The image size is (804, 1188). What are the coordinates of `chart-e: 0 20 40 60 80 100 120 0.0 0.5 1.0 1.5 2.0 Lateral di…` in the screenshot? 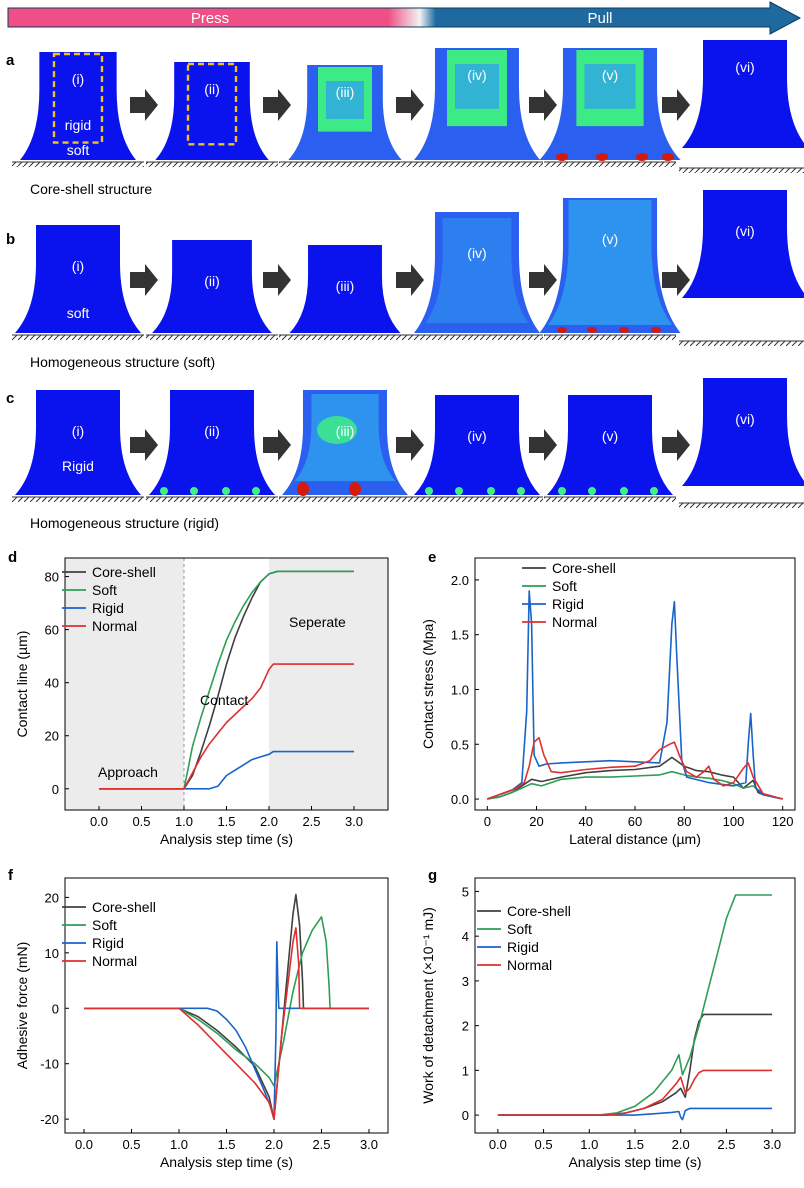 It's located at (608, 702).